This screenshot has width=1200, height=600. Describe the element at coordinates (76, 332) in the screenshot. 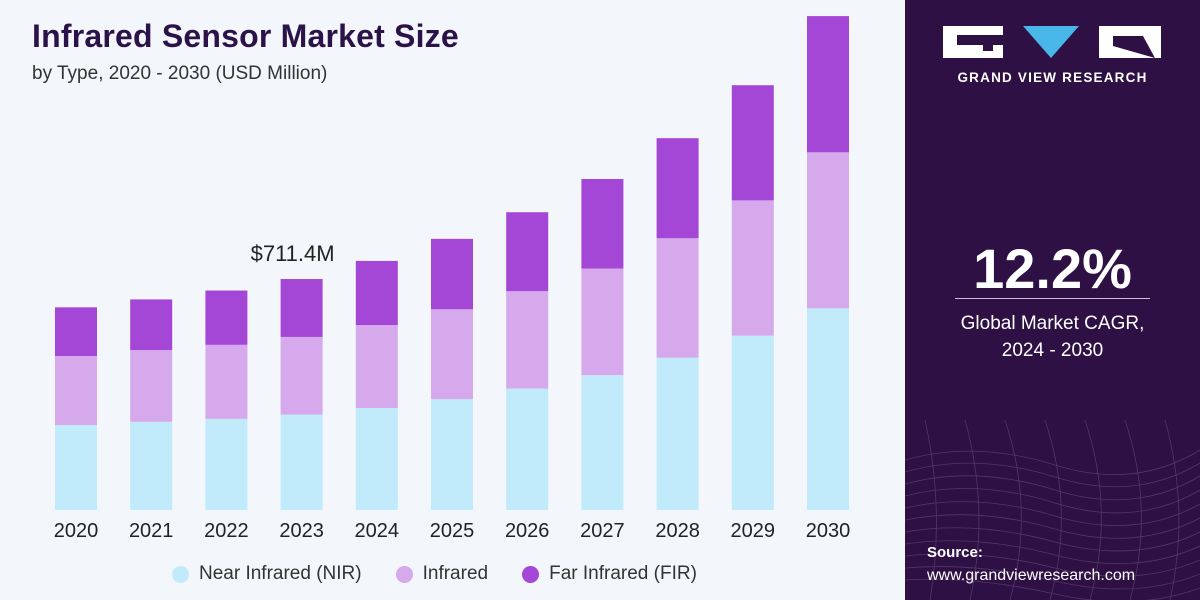

I see `bar-2020-far-infrared-fir` at that location.